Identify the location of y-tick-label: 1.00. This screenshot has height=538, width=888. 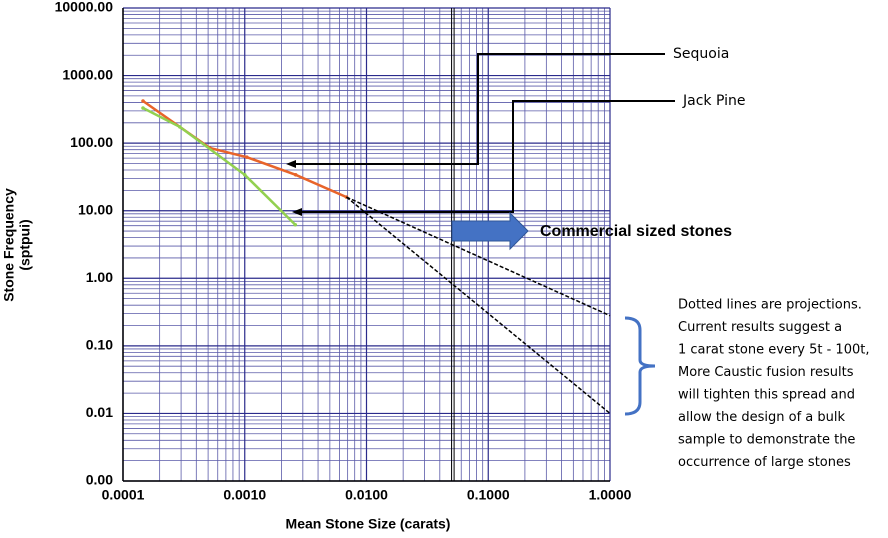
(99, 277).